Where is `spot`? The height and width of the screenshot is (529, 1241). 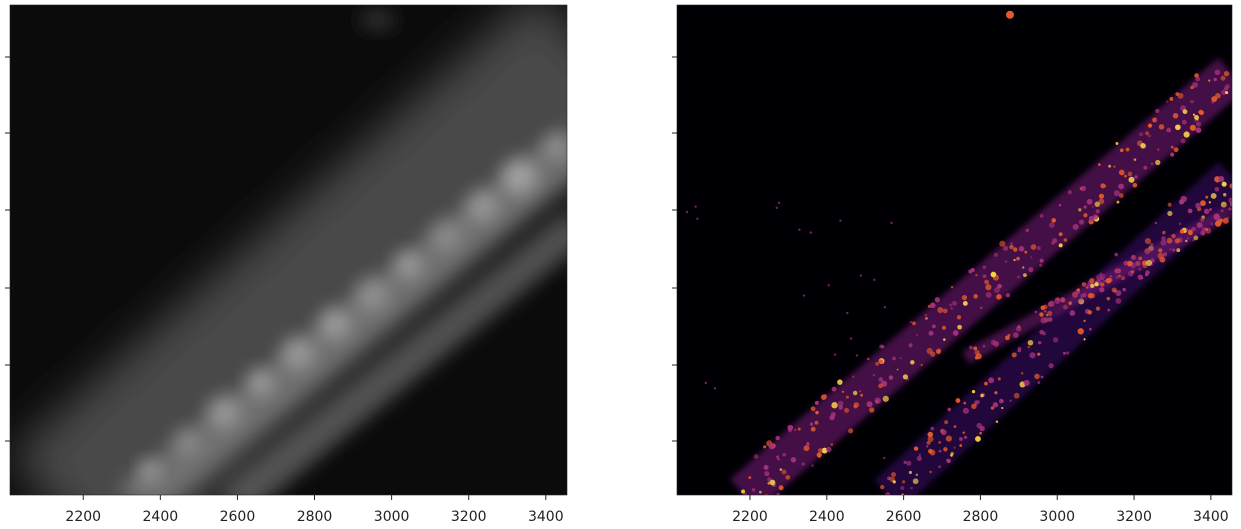
spot is located at coordinates (223, 411).